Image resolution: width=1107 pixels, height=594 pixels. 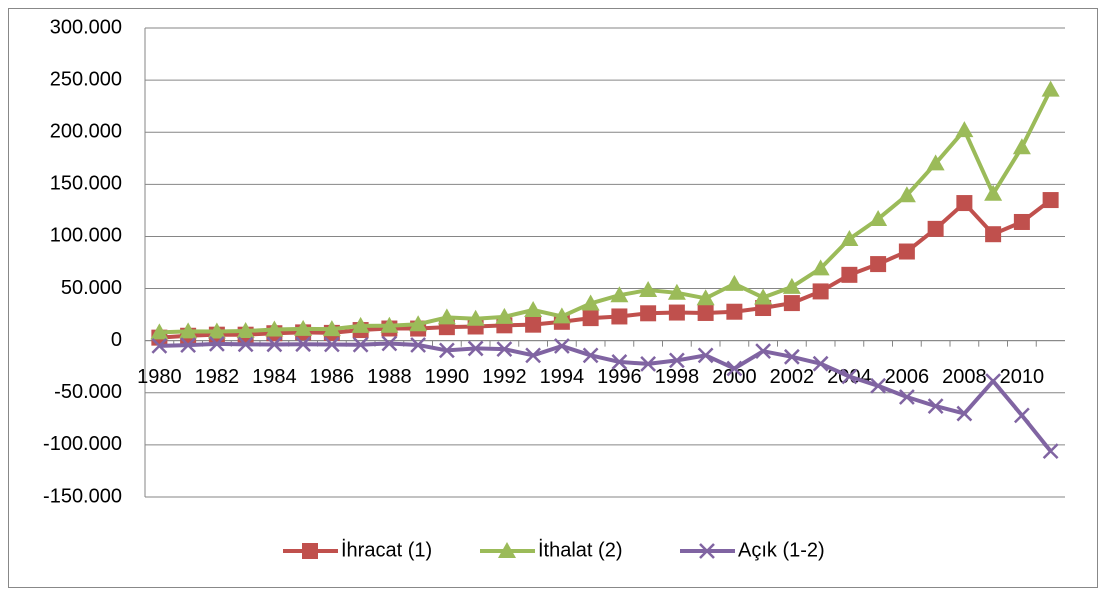 What do you see at coordinates (274, 377) in the screenshot?
I see `x-tick-label: 1984` at bounding box center [274, 377].